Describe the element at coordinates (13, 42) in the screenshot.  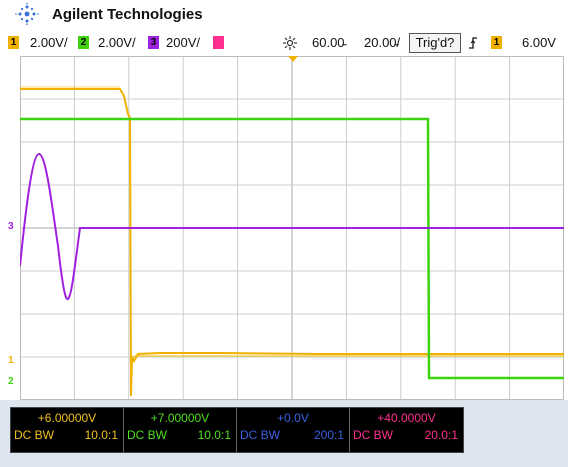
I see `channel-1-badge: 1` at that location.